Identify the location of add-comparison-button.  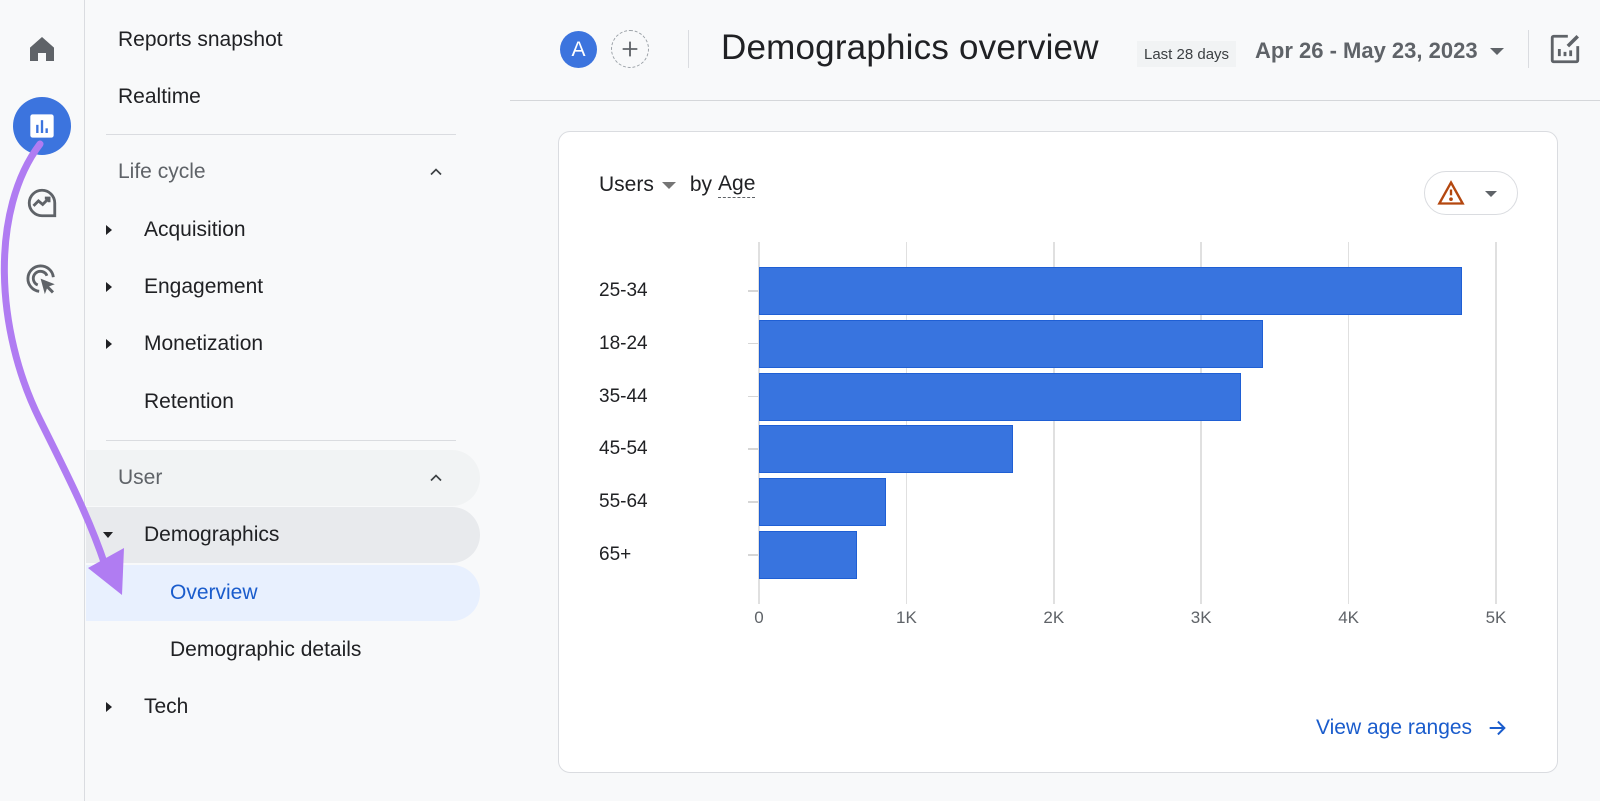
(630, 49).